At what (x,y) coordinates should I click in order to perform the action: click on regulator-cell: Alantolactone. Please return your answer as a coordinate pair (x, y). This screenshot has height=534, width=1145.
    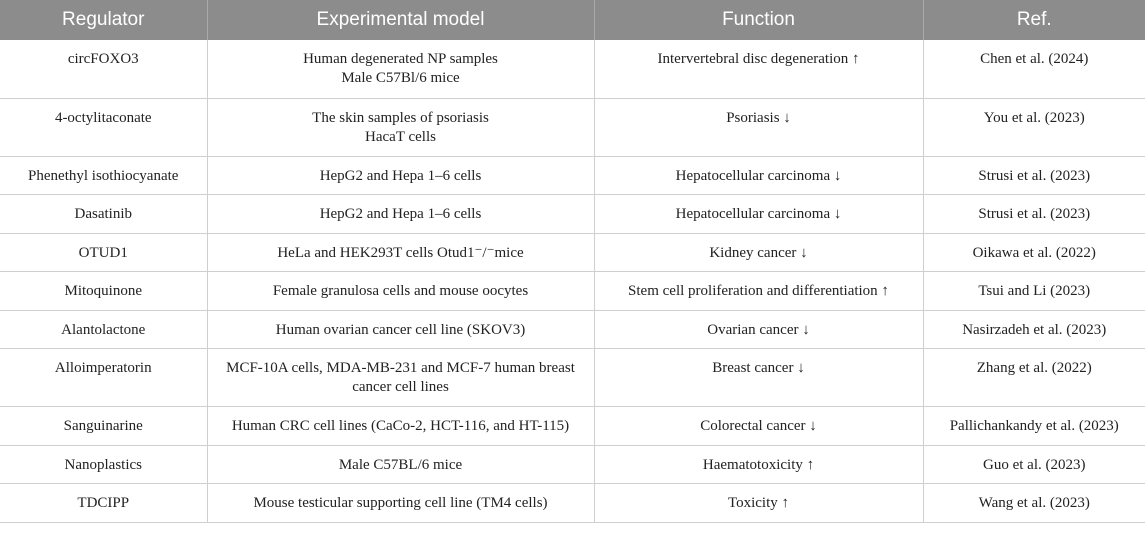
    Looking at the image, I should click on (103, 329).